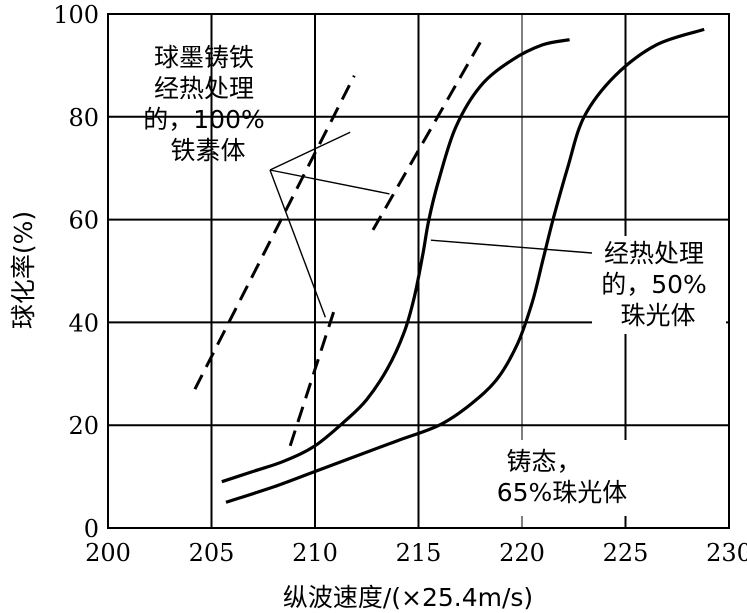 The width and height of the screenshot is (747, 613). What do you see at coordinates (726, 553) in the screenshot?
I see `x-tick-label-230: 230` at bounding box center [726, 553].